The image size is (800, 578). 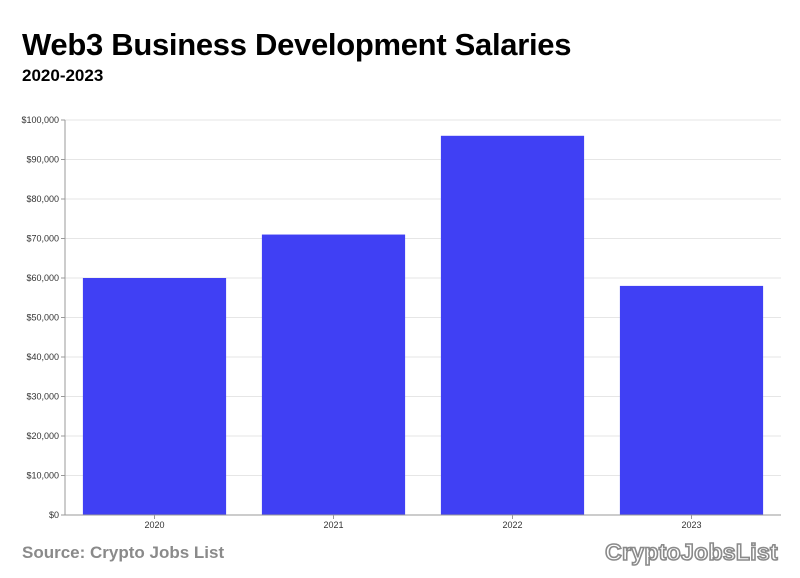 What do you see at coordinates (42, 318) in the screenshot?
I see `y-tick-label: $50,000` at bounding box center [42, 318].